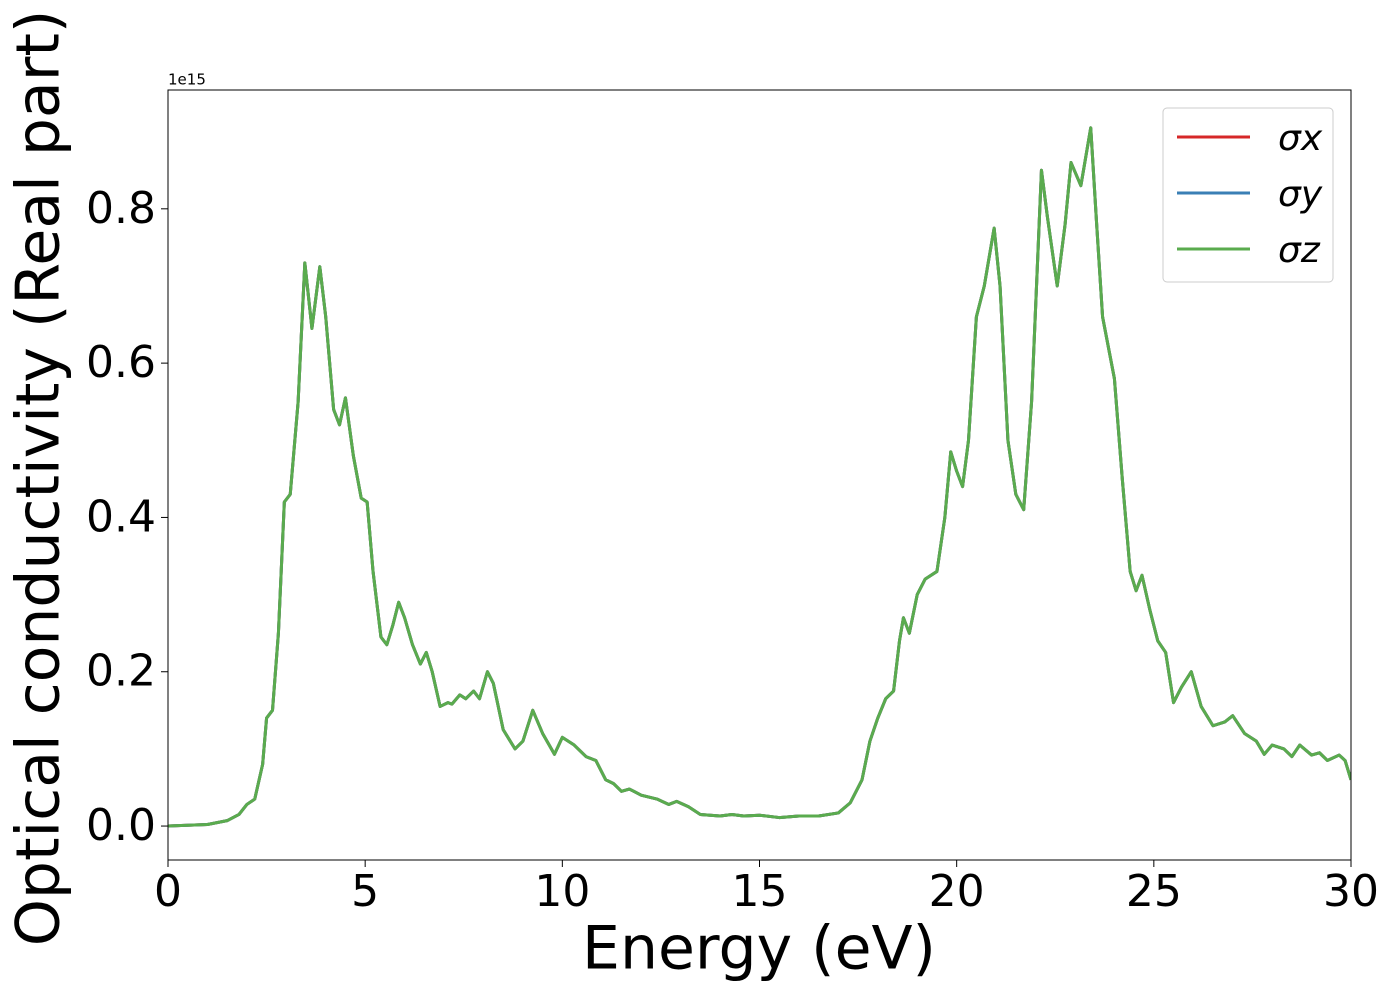 This screenshot has width=1400, height=1000. I want to click on y-tick-label: 0.6, so click(121, 362).